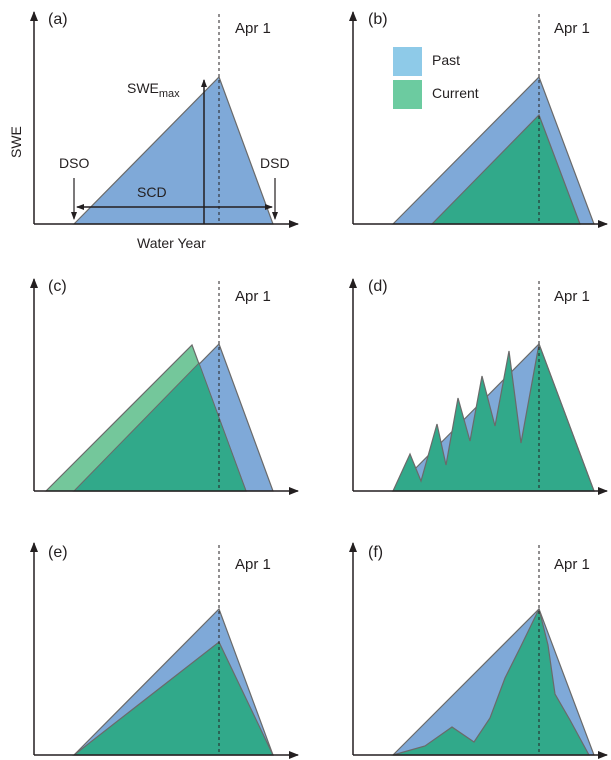  What do you see at coordinates (407, 61) in the screenshot?
I see `legend-past-swatch` at bounding box center [407, 61].